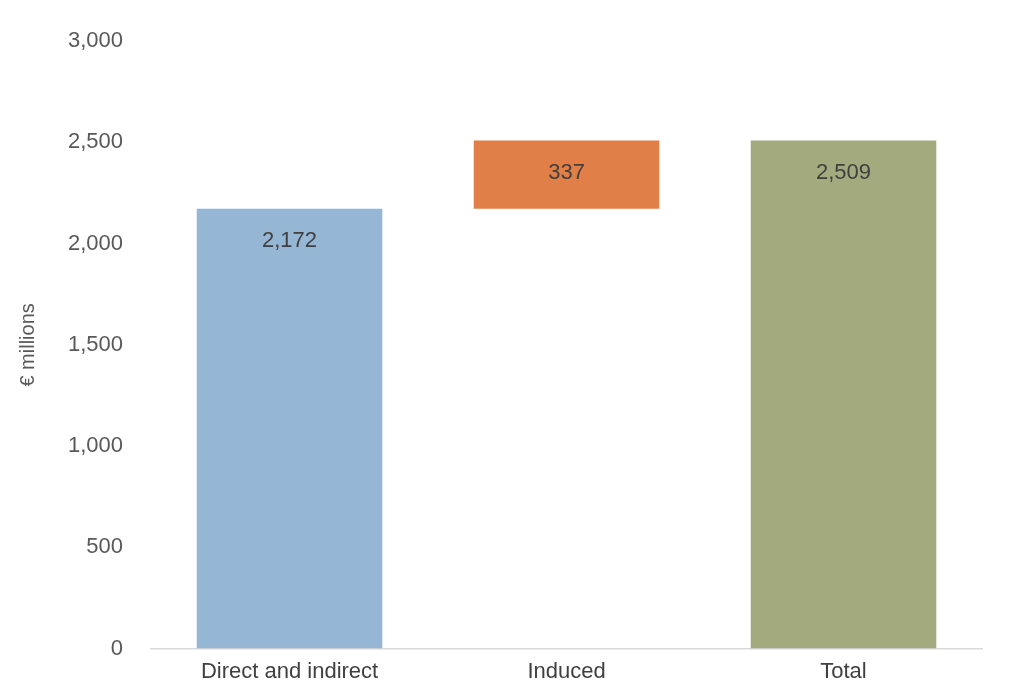 This screenshot has height=699, width=1020. What do you see at coordinates (117, 647) in the screenshot?
I see `y-tick-label: 0` at bounding box center [117, 647].